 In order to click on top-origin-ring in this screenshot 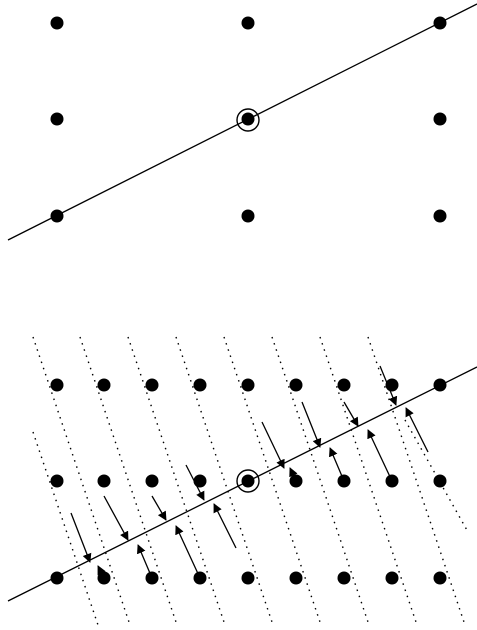, I will do `click(248, 120)`.